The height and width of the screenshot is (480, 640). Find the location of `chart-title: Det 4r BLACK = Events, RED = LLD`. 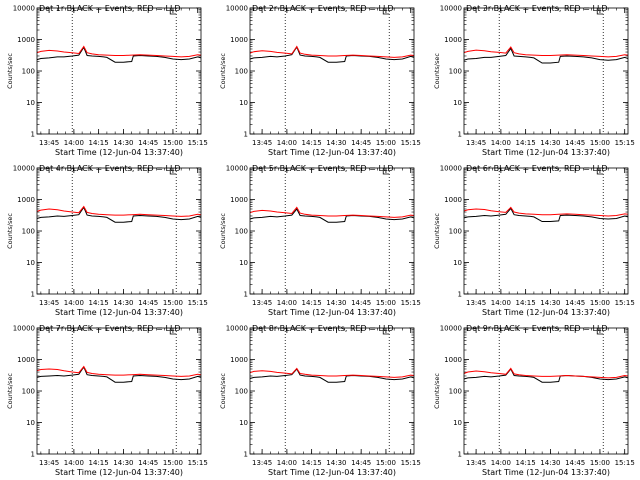

chart-title: Det 4r BLACK = Events, RED = LLD is located at coordinates (110, 168).